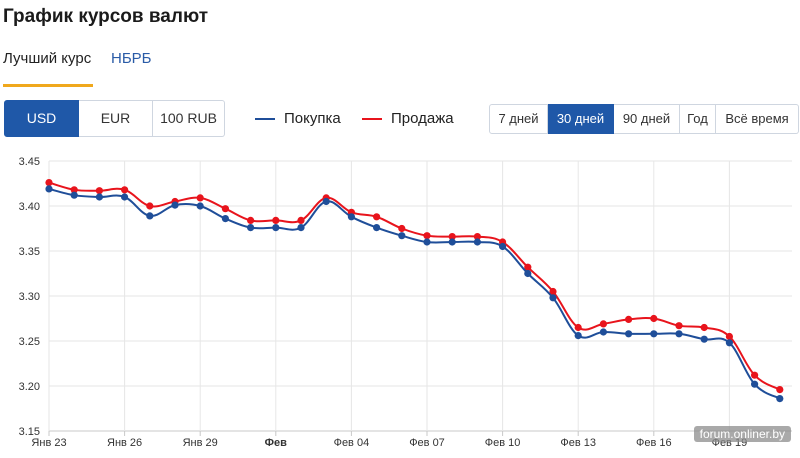 The image size is (800, 458). Describe the element at coordinates (131, 58) in the screenshot. I see `tab-nbrb: НБРБ` at that location.